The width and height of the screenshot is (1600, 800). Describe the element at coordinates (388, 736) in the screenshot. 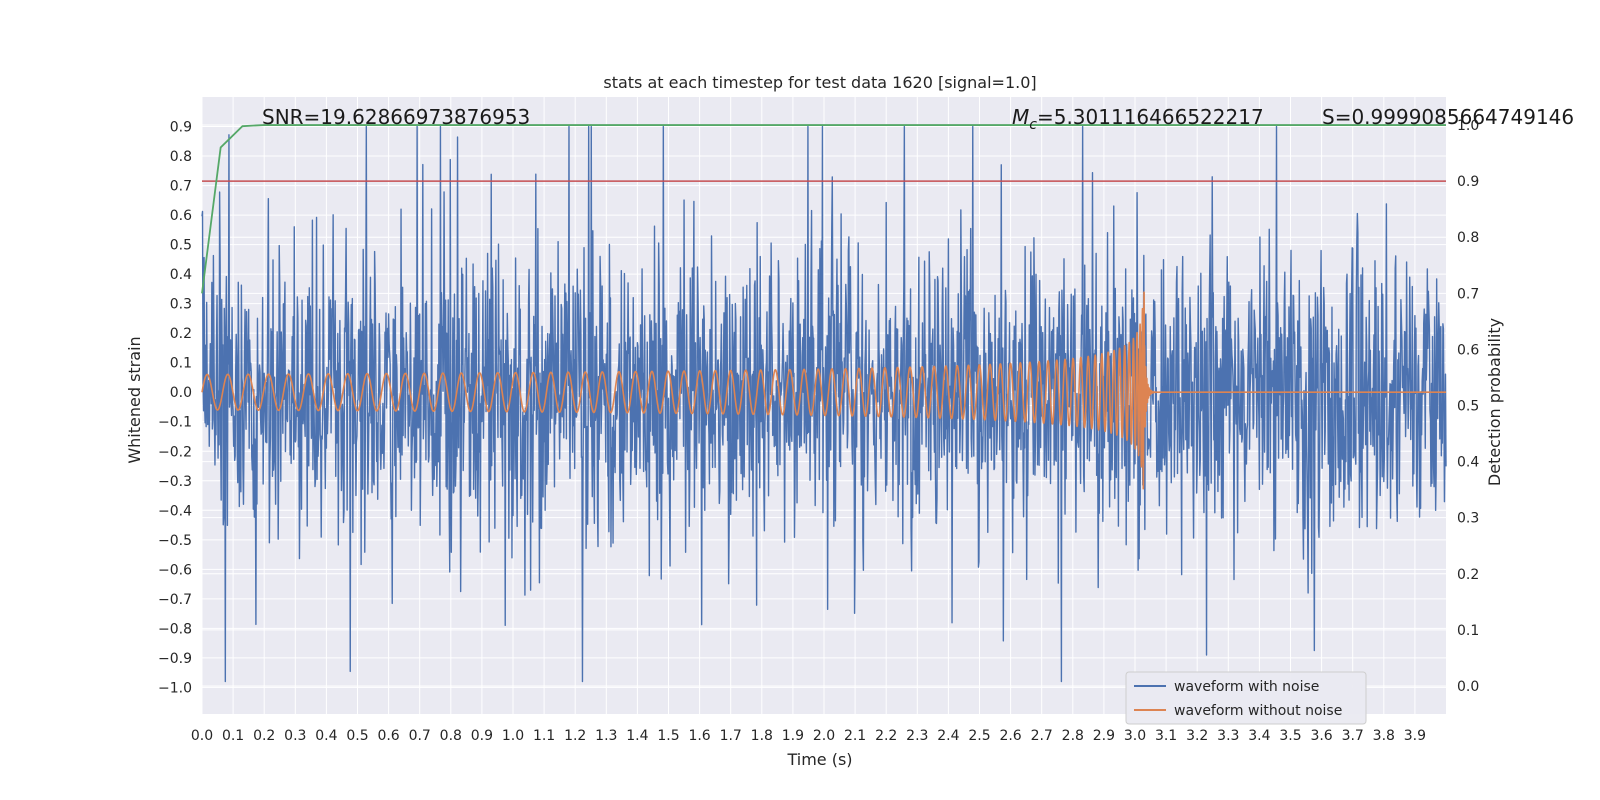

I see `x-tick-label: 0.6` at that location.